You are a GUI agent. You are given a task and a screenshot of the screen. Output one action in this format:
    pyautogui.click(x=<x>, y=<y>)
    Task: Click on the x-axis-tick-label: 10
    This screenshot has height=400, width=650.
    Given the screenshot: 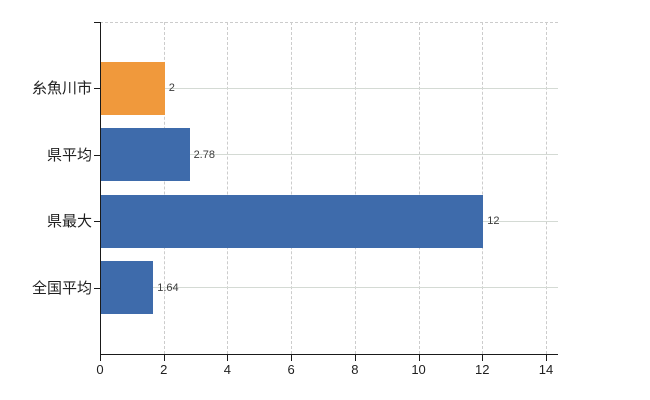 What is the action you would take?
    pyautogui.click(x=418, y=369)
    